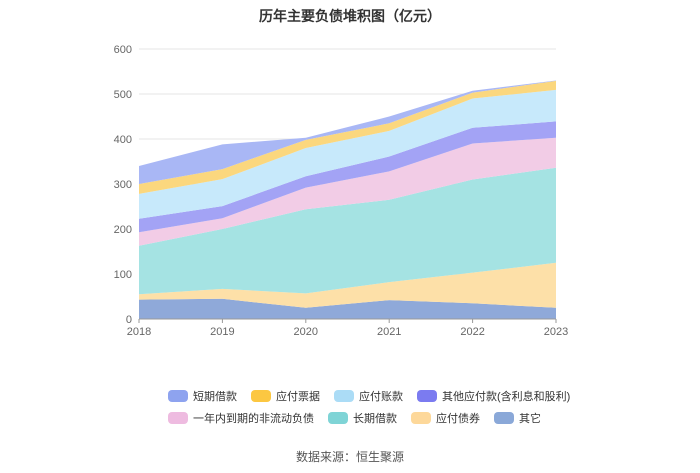 The height and width of the screenshot is (473, 700). Describe the element at coordinates (123, 50) in the screenshot. I see `y-tick-label: 600` at that location.